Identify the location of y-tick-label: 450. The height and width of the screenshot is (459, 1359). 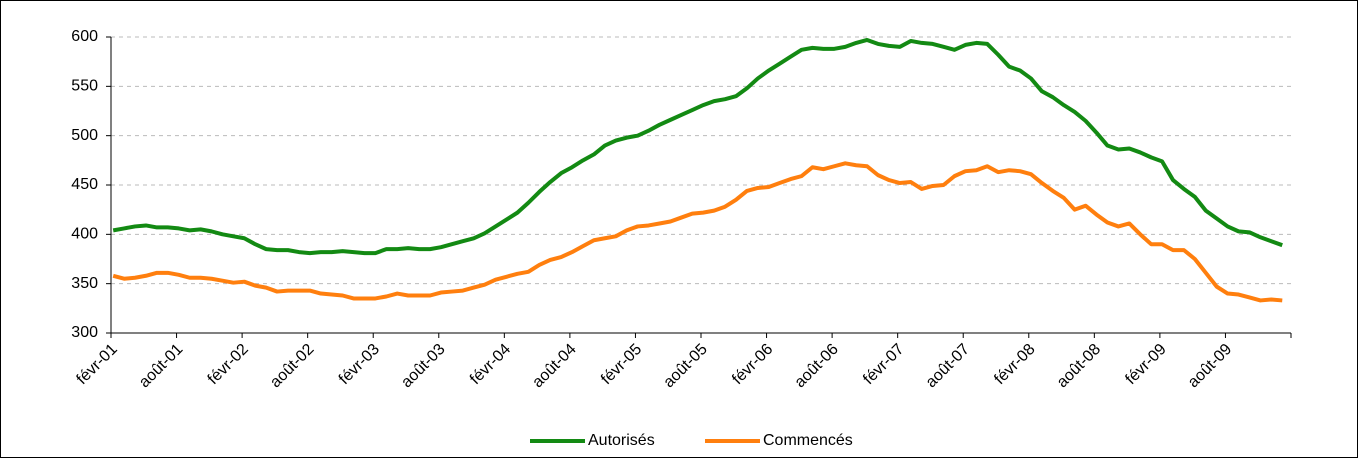
(84, 184).